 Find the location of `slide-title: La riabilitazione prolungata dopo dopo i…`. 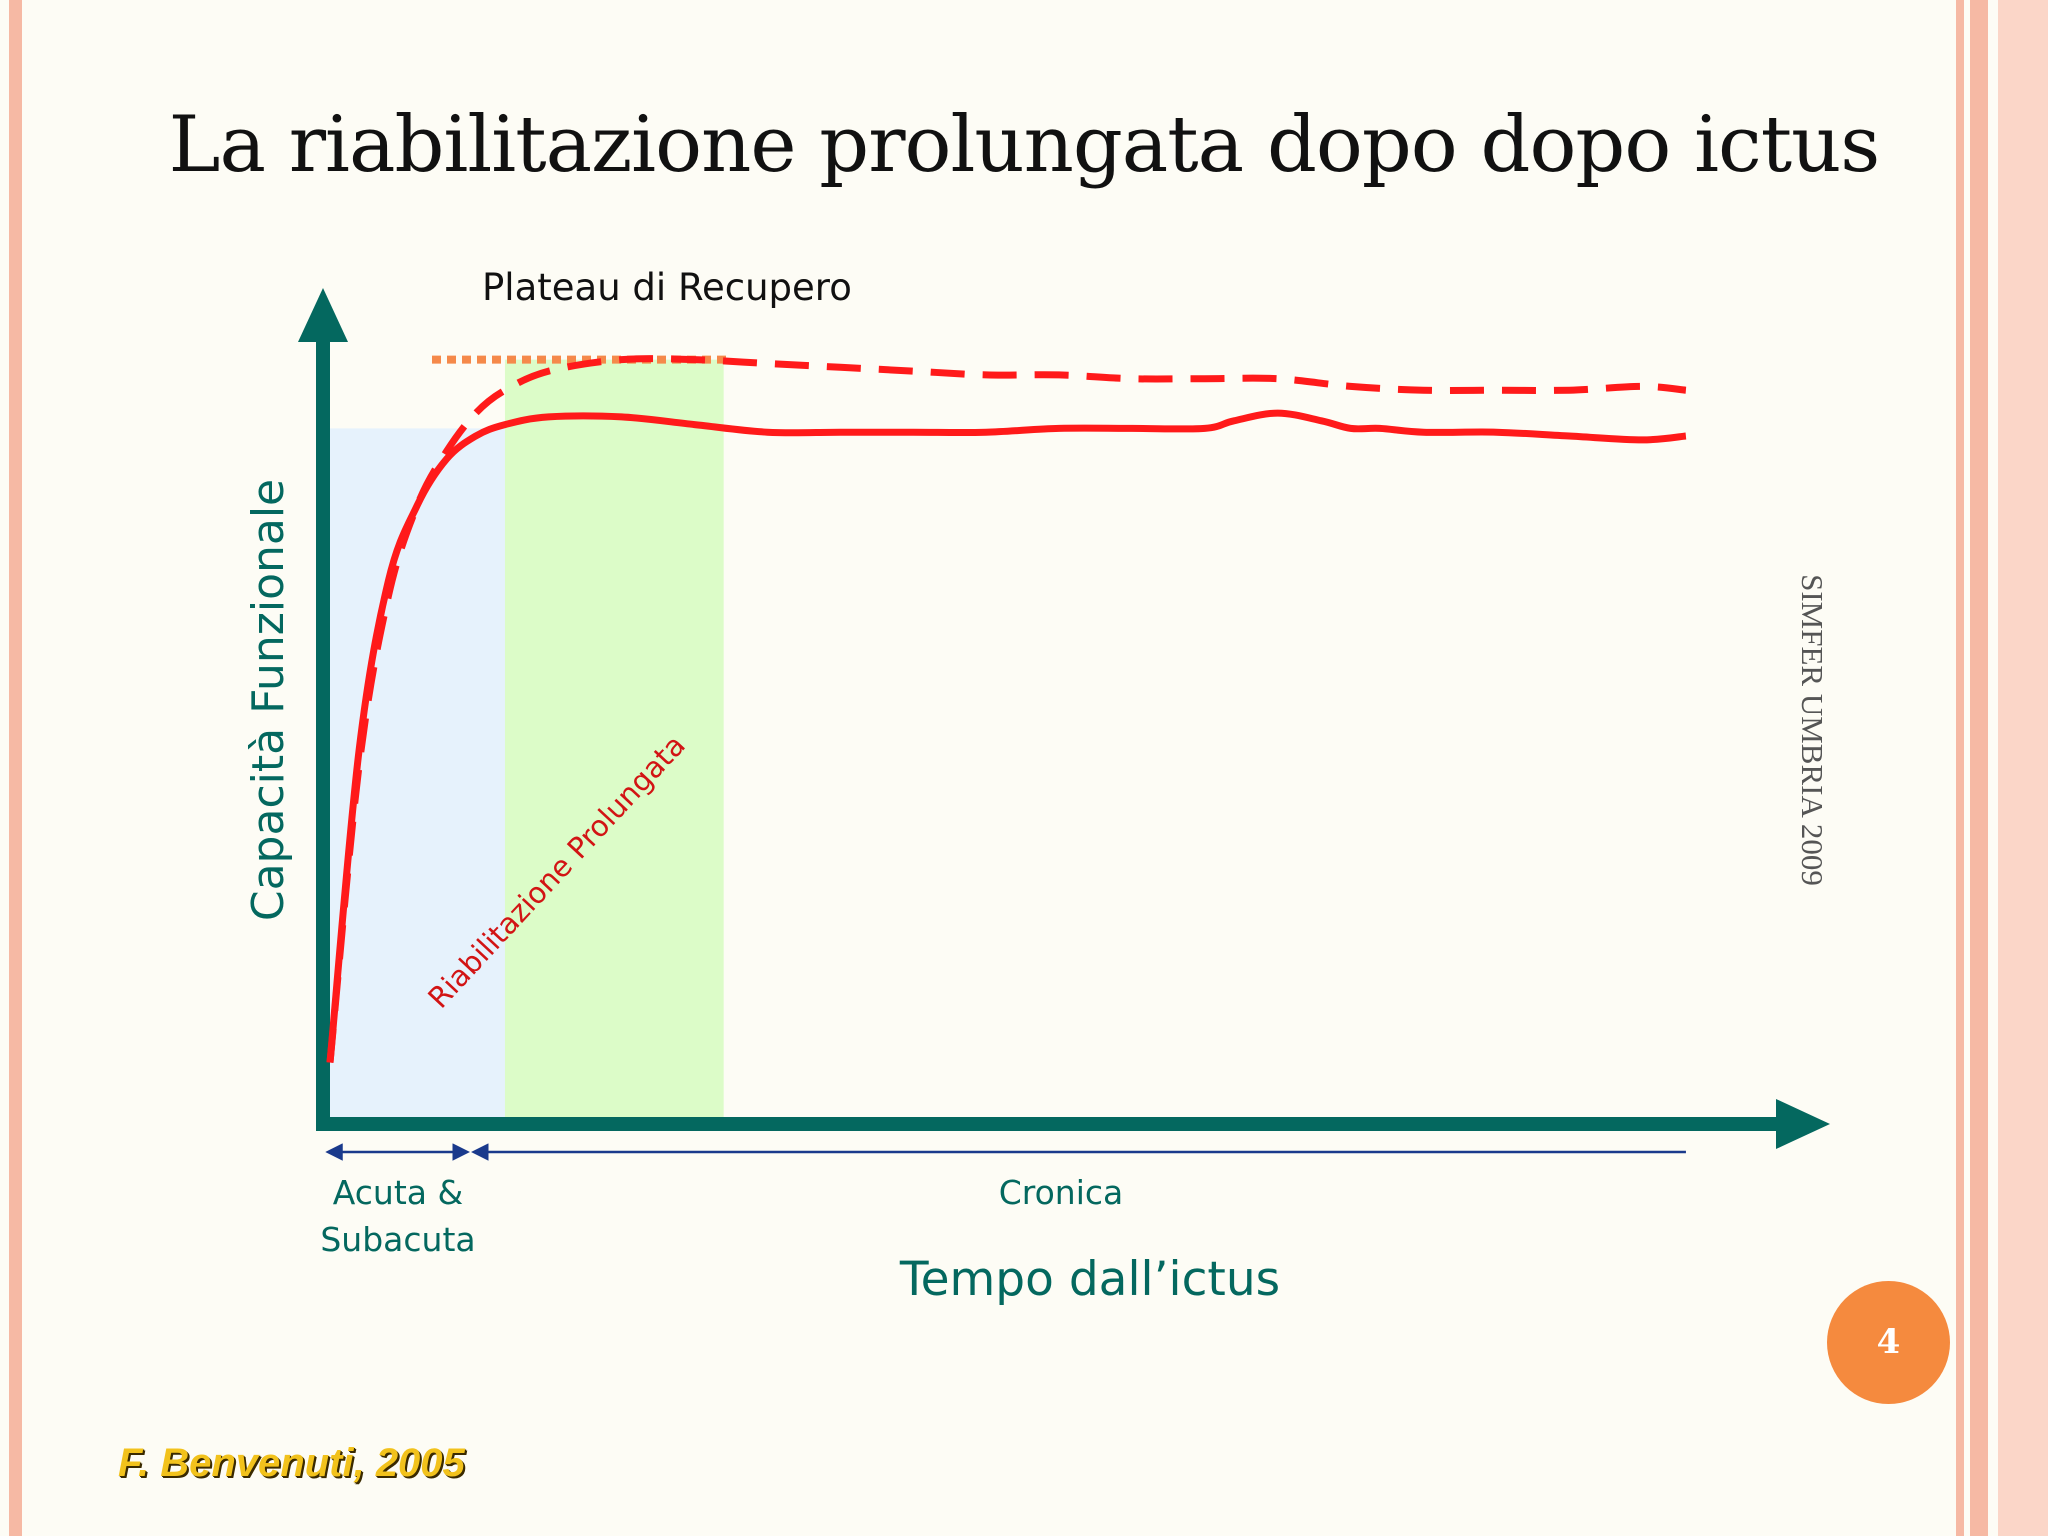

slide-title: La riabilitazione prolungata dopo dopo i… is located at coordinates (1024, 145).